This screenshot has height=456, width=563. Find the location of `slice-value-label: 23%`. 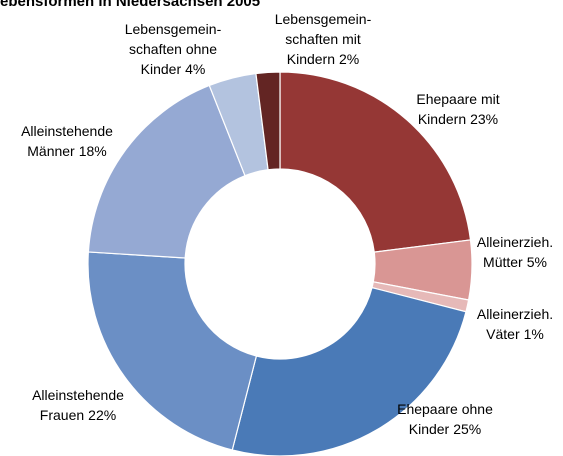

slice-value-label: 23% is located at coordinates (484, 119).